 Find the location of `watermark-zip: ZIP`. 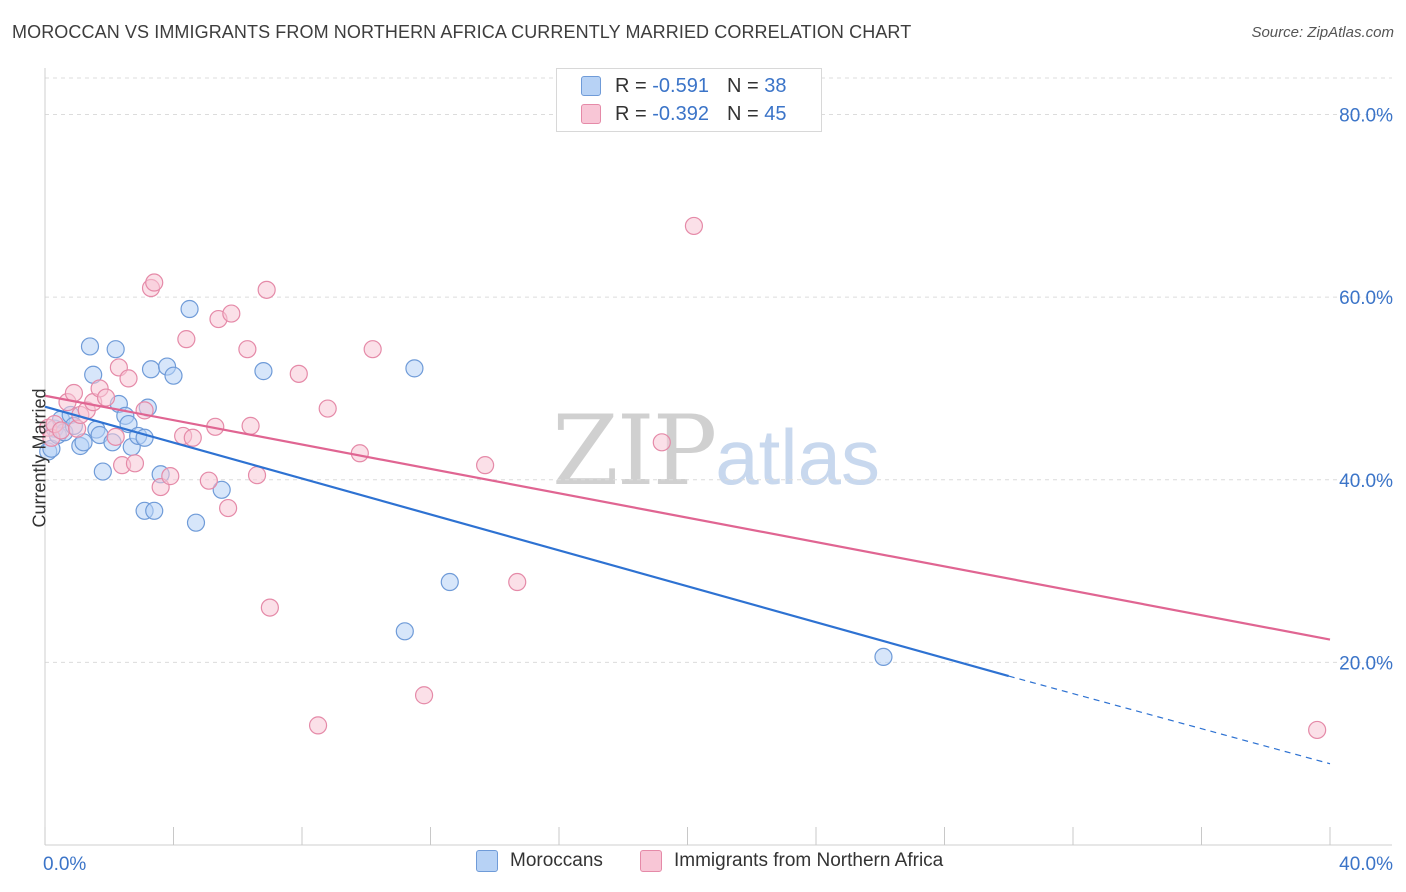

watermark-zip: ZIP is located at coordinates (634, 451).